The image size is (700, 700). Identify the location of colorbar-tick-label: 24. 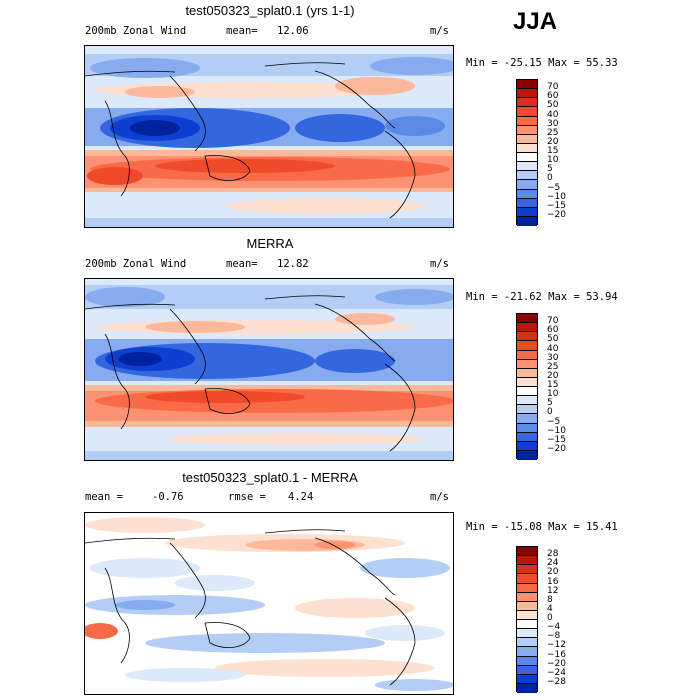
(553, 563).